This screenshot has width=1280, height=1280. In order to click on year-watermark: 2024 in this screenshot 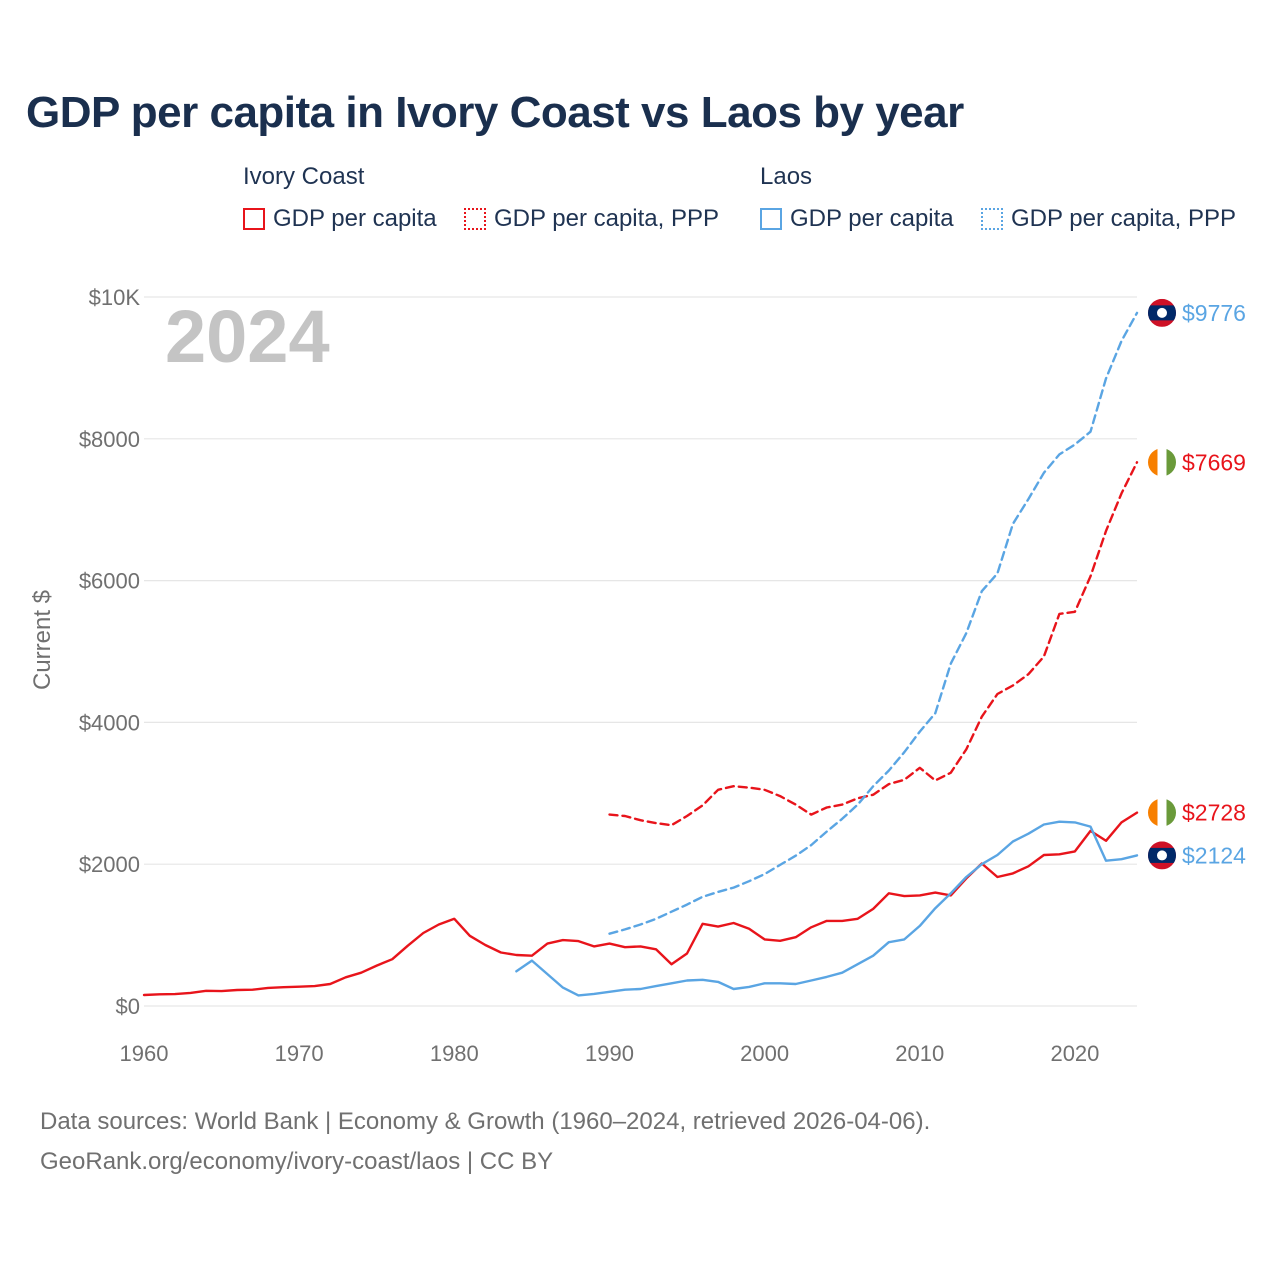, I will do `click(247, 336)`.